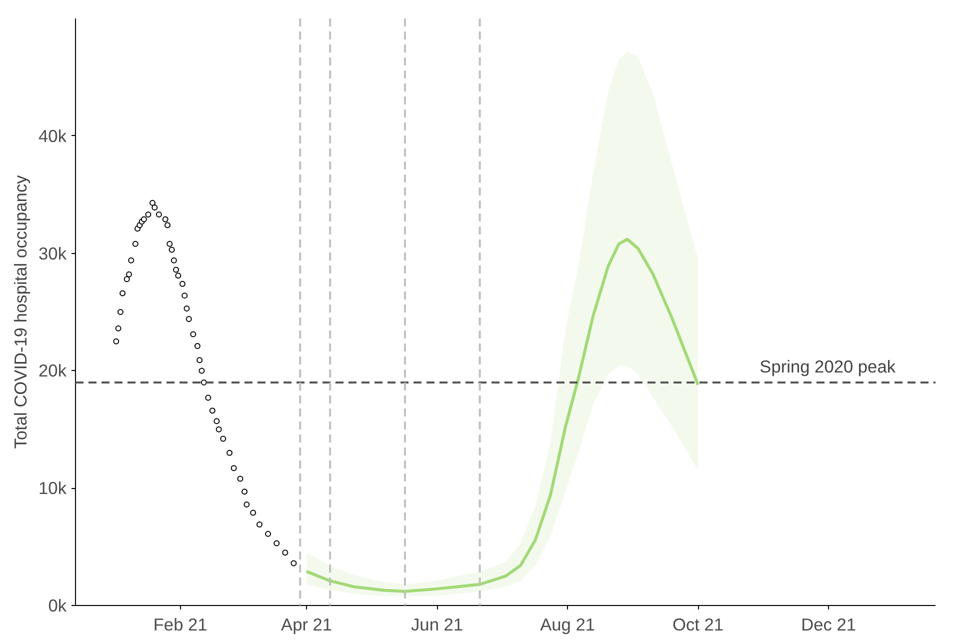  Describe the element at coordinates (828, 624) in the screenshot. I see `x-tick-label: Dec 21` at that location.